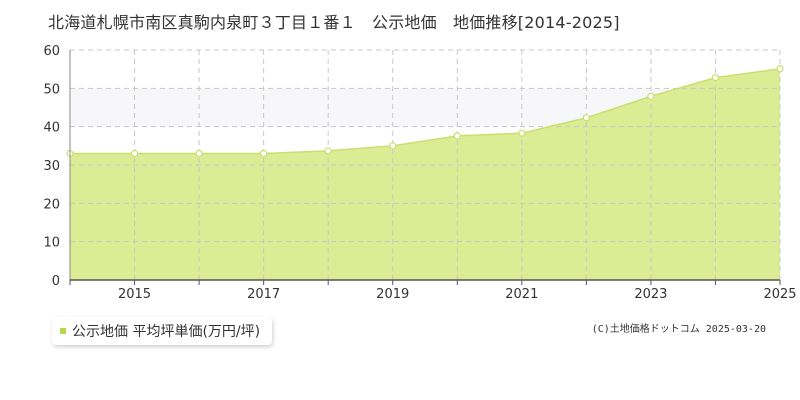  I want to click on y-tick-label: 10, so click(51, 243).